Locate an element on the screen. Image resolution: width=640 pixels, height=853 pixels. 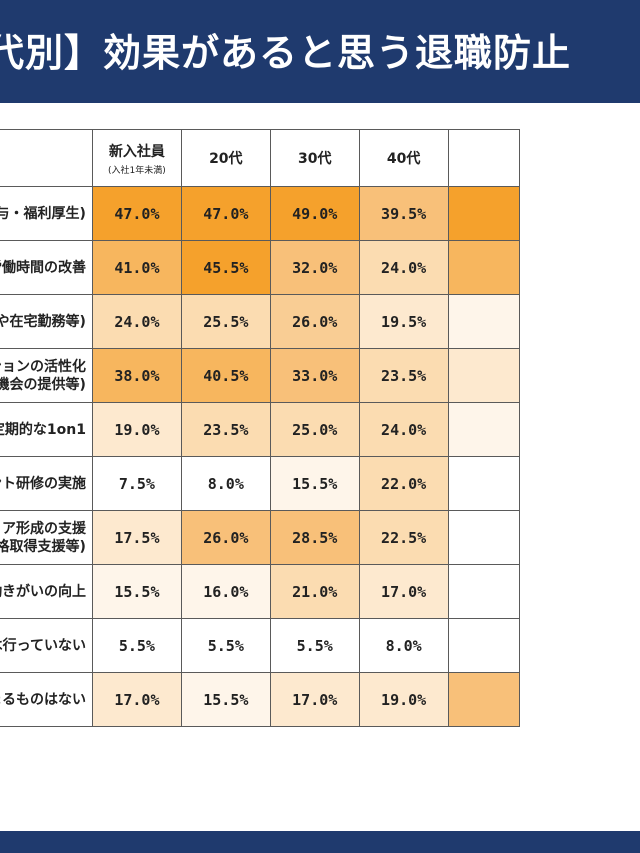
value-cell: 38.0% is located at coordinates (136, 375).